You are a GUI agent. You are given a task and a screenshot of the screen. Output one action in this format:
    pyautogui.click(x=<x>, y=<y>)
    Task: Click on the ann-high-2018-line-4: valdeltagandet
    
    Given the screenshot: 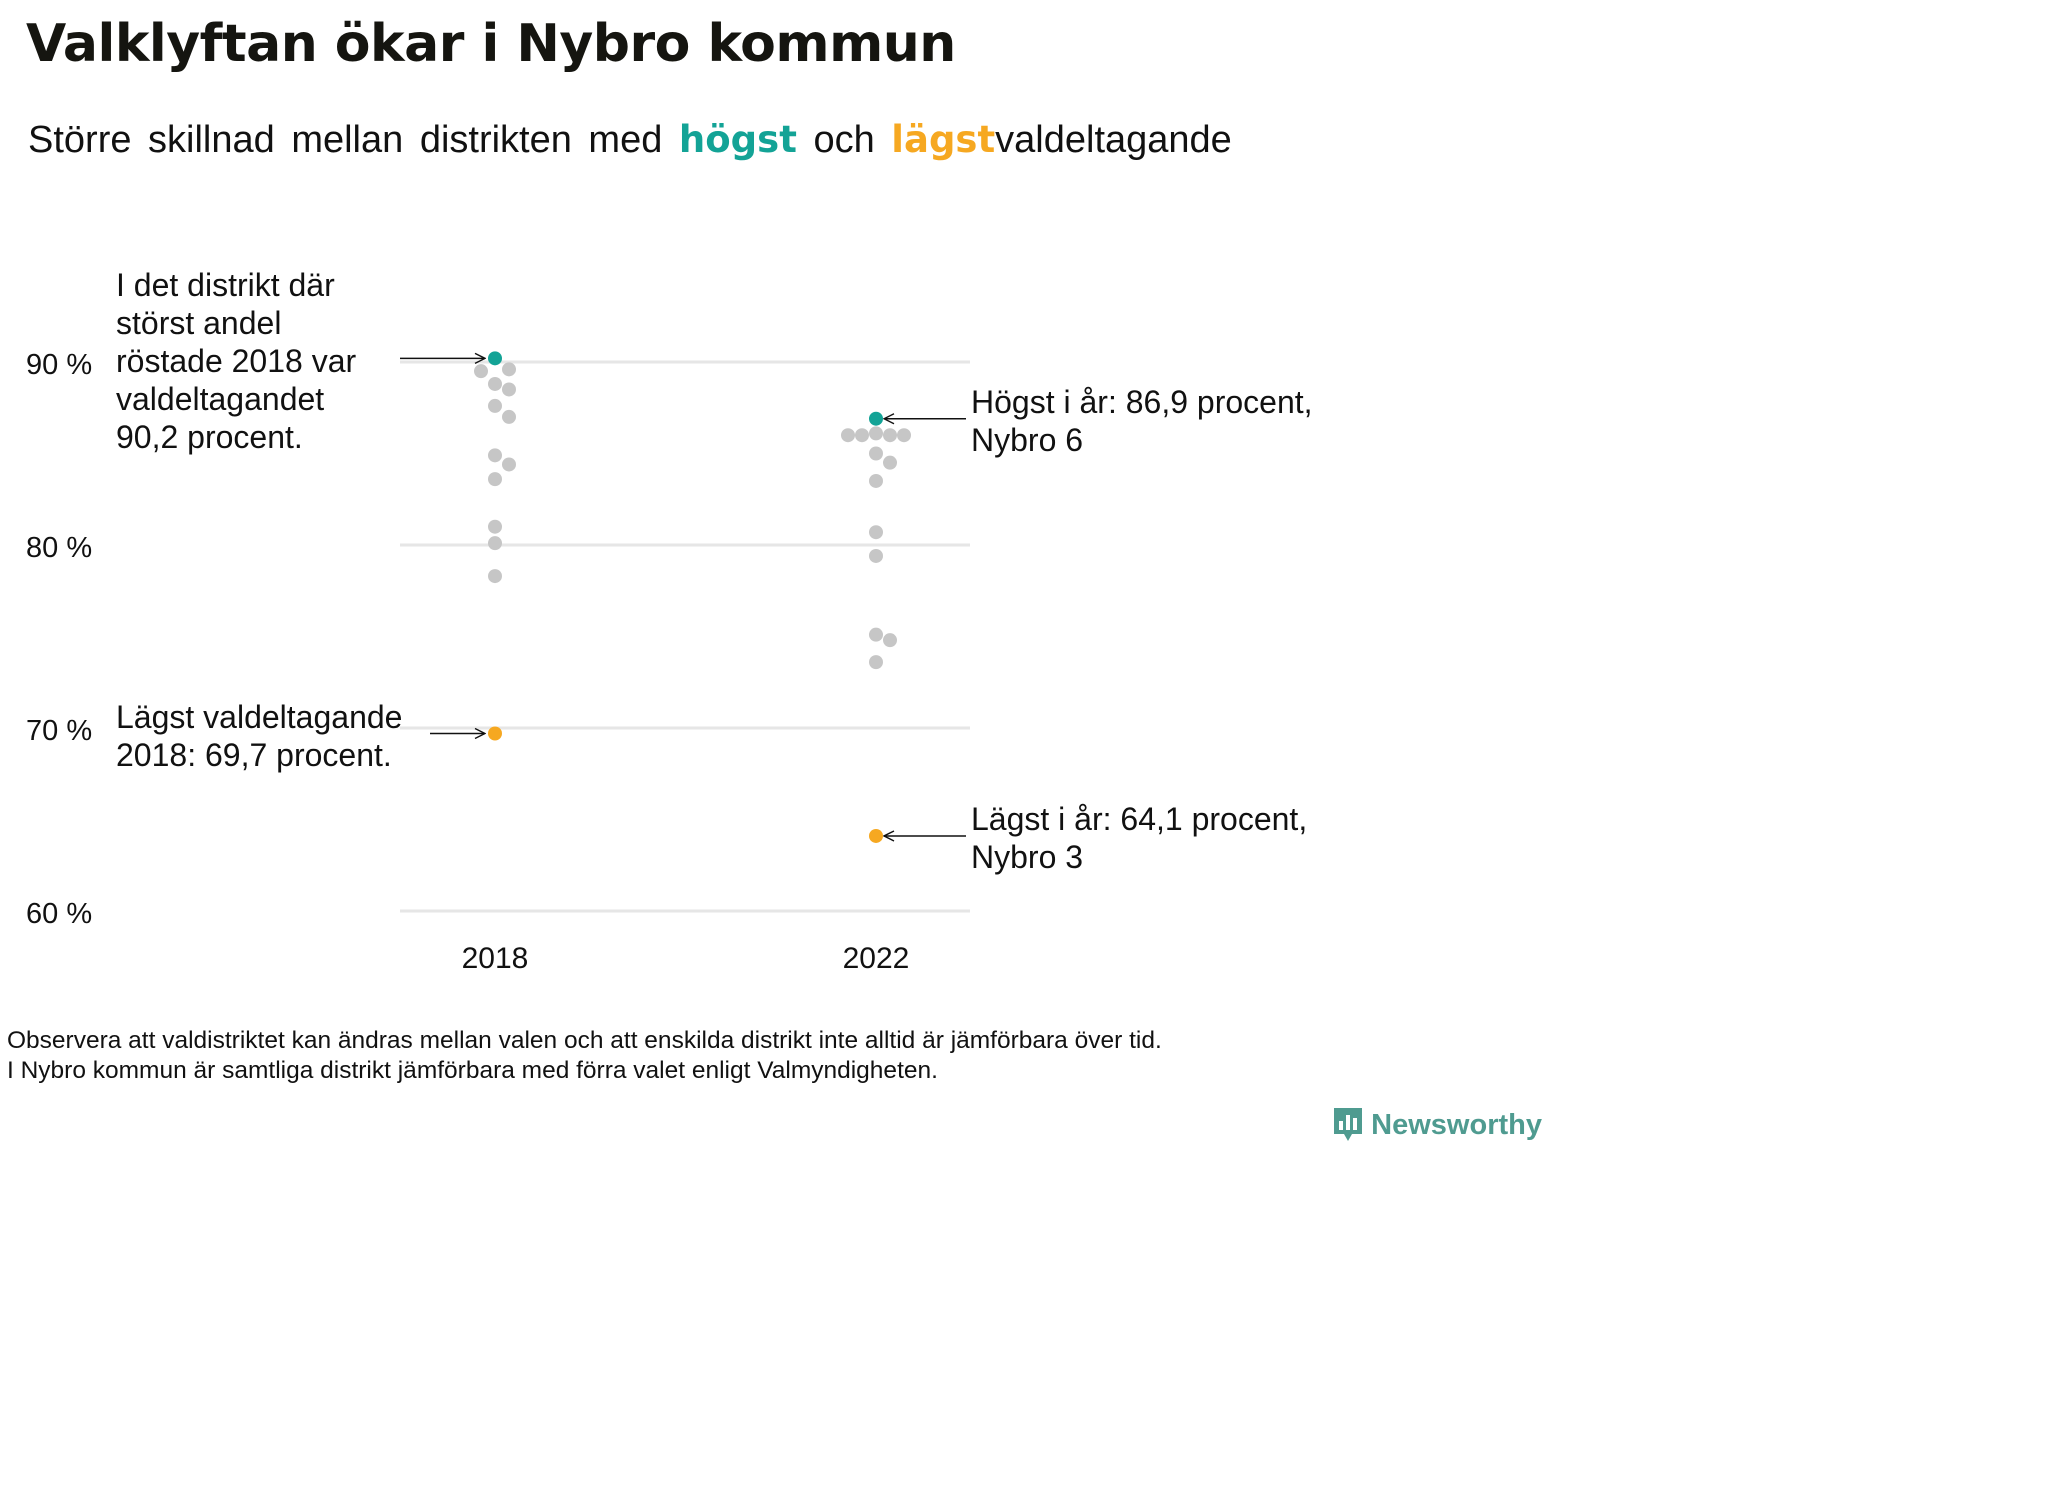 What is the action you would take?
    pyautogui.click(x=220, y=399)
    